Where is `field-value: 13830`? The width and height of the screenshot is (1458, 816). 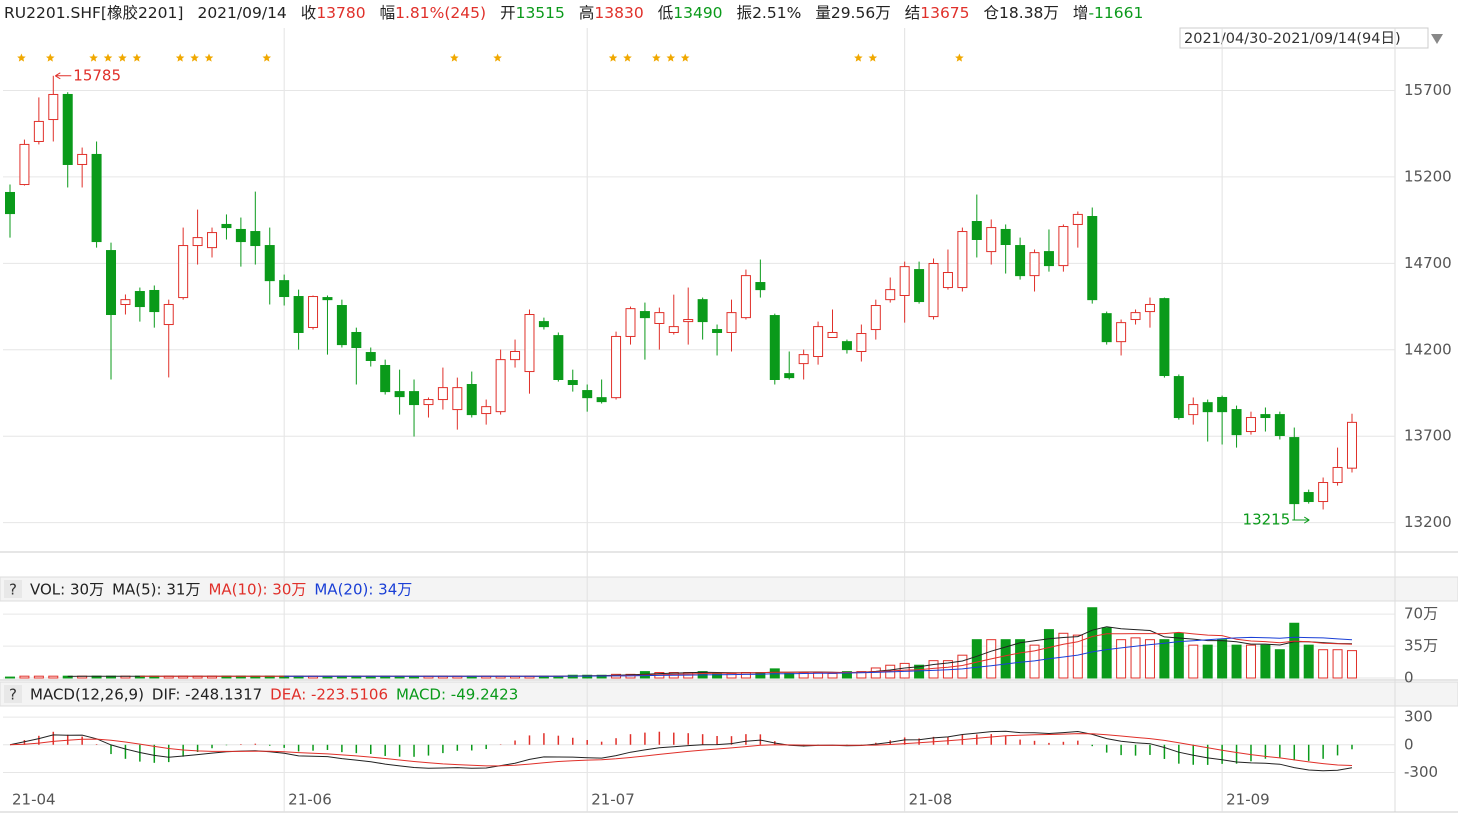 field-value: 13830 is located at coordinates (619, 13).